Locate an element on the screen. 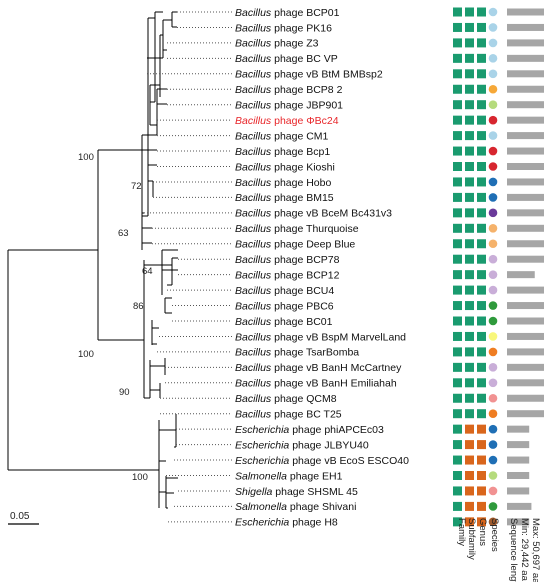 The height and width of the screenshot is (582, 550). taxon-label: Bacillus phage vB BspM MarvelLand is located at coordinates (320, 337).